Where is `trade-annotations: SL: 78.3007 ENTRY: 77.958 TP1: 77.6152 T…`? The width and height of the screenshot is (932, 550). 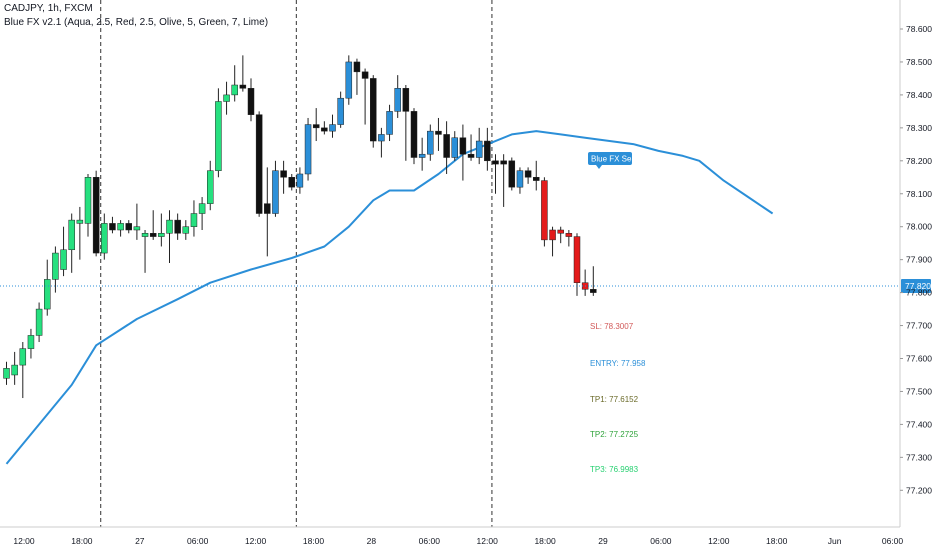
trade-annotations: SL: 78.3007 ENTRY: 77.958 TP1: 77.6152 T… is located at coordinates (618, 398).